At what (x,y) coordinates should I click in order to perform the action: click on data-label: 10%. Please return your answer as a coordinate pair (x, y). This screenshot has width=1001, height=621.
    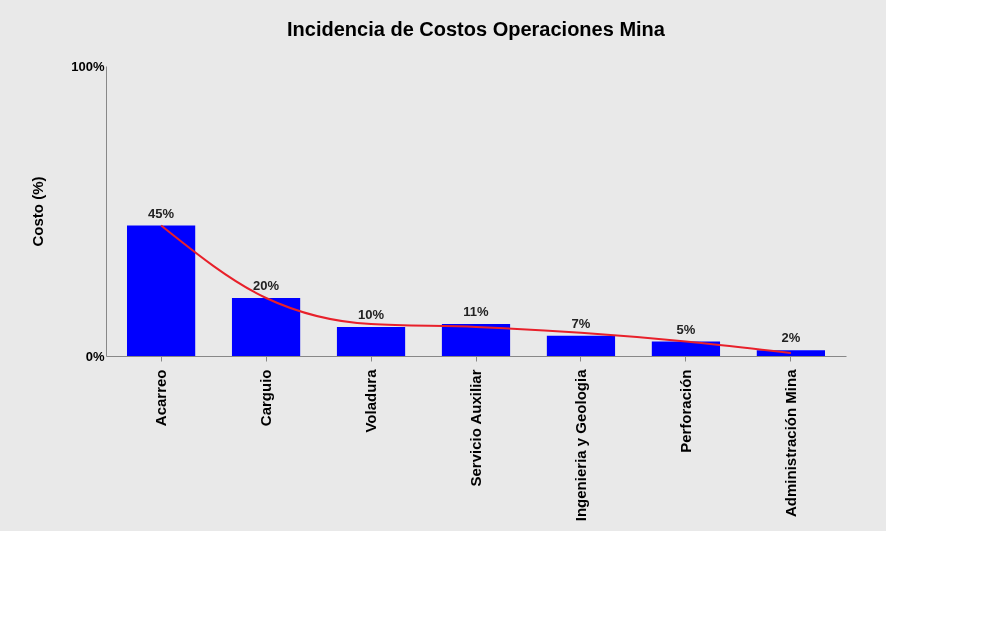
    Looking at the image, I should click on (371, 314).